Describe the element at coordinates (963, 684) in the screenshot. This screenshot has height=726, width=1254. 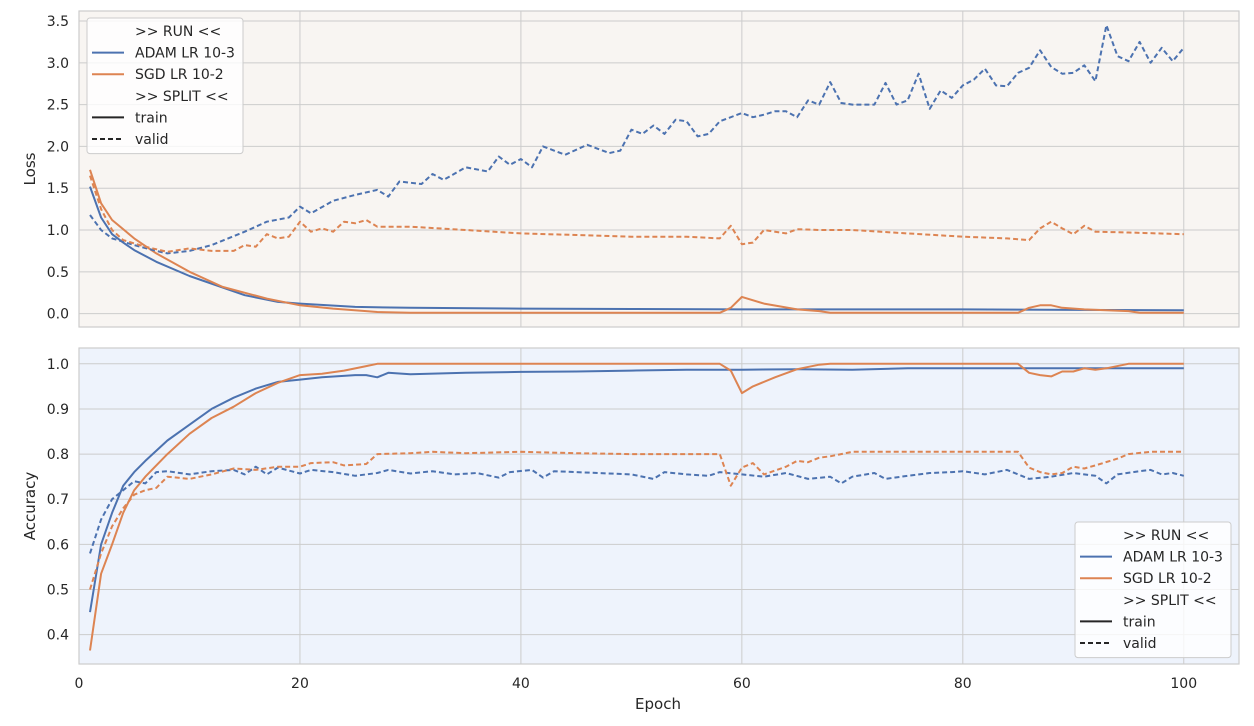
I see `x-tick-label: 80` at that location.